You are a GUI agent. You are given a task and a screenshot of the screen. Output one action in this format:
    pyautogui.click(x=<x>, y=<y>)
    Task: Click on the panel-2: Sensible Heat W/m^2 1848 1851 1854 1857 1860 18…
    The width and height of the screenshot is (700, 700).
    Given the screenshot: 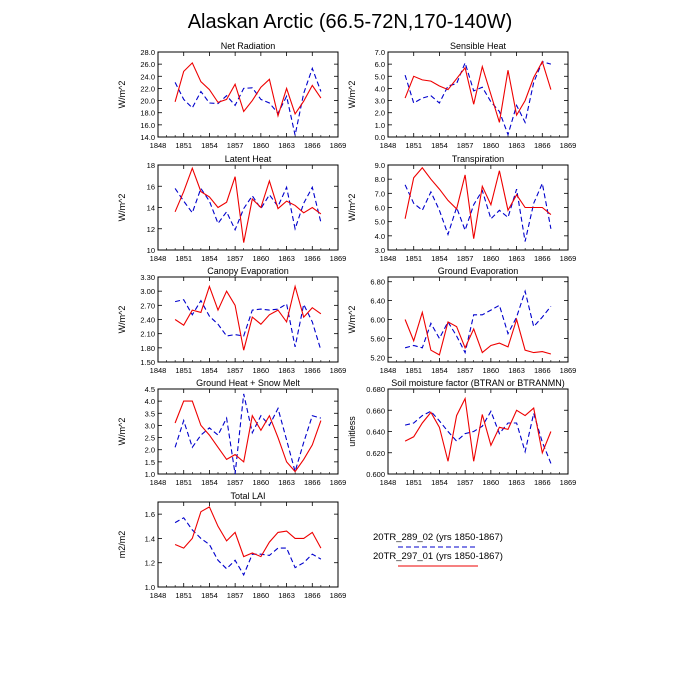 What is the action you would take?
    pyautogui.click(x=461, y=95)
    